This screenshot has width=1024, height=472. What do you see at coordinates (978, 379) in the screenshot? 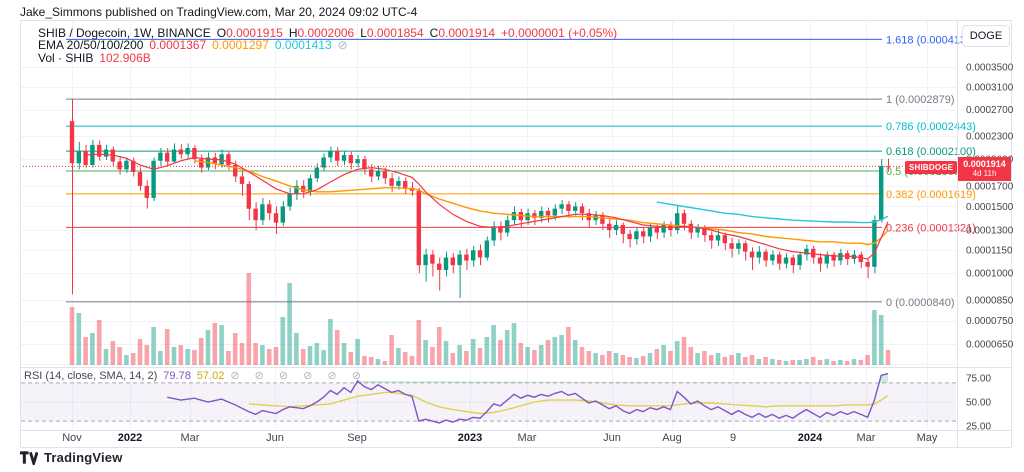
I see `svg-text: 75.00` at bounding box center [978, 379].